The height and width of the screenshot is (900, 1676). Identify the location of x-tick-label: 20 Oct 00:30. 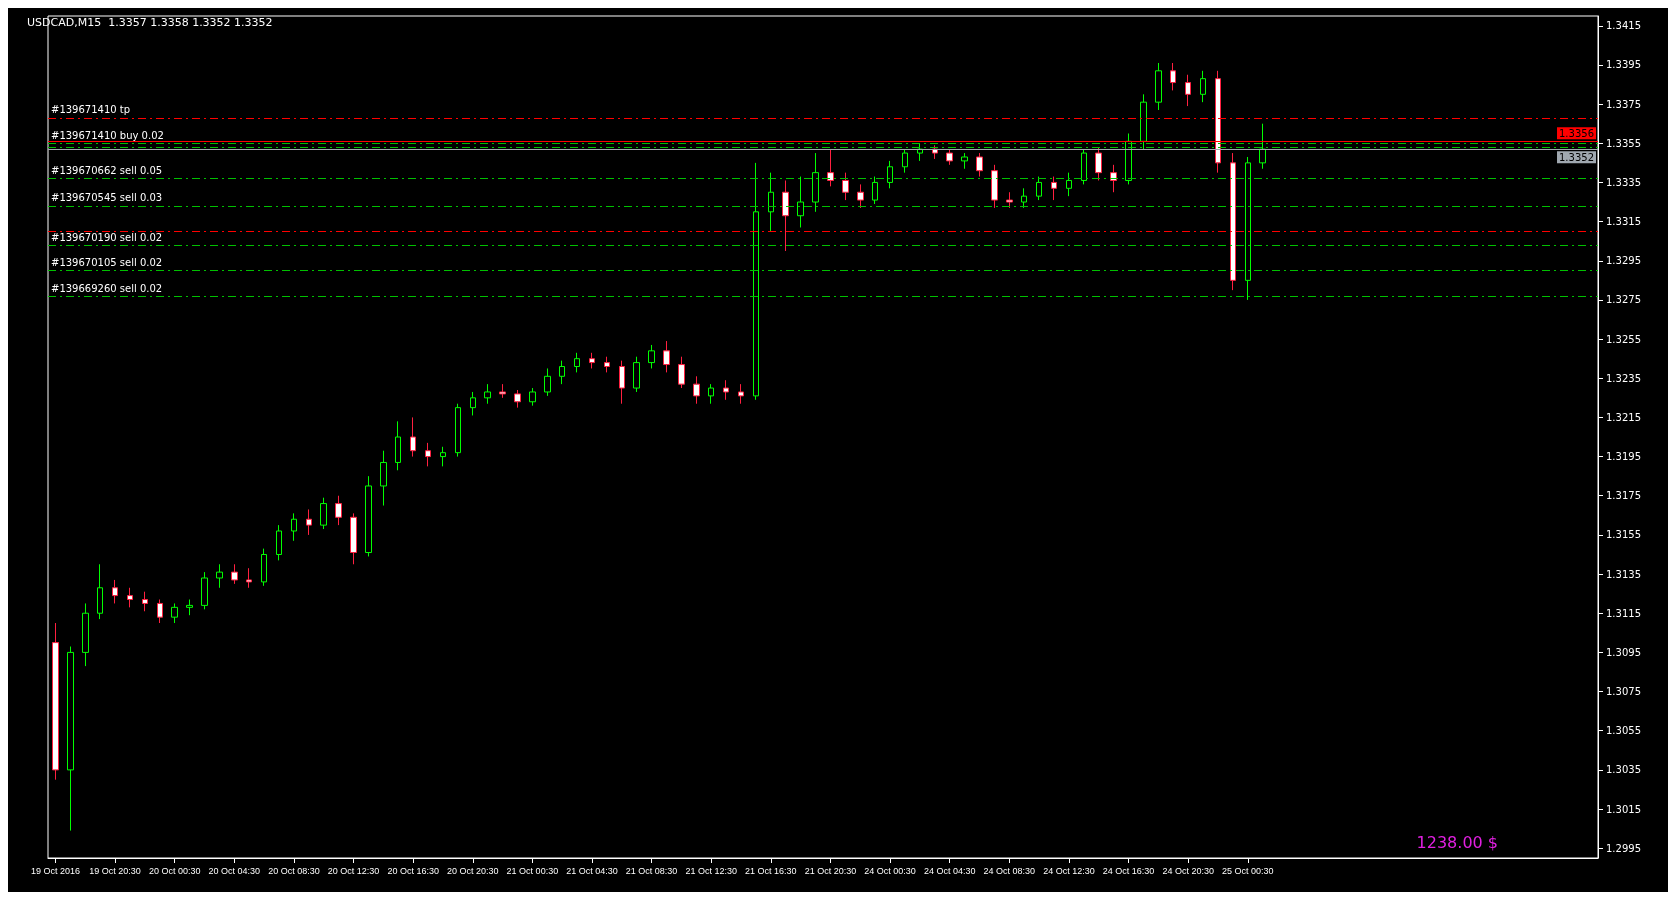
(174, 870).